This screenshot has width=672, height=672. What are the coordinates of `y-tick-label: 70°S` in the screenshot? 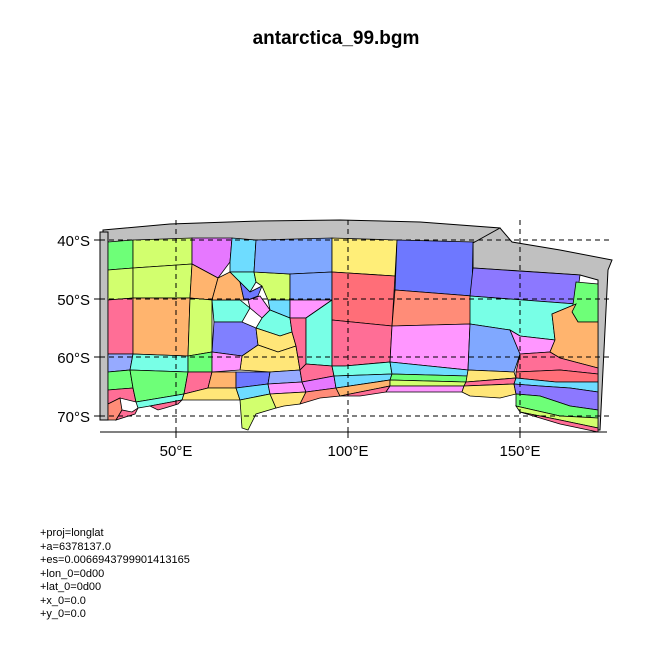 It's located at (73, 417).